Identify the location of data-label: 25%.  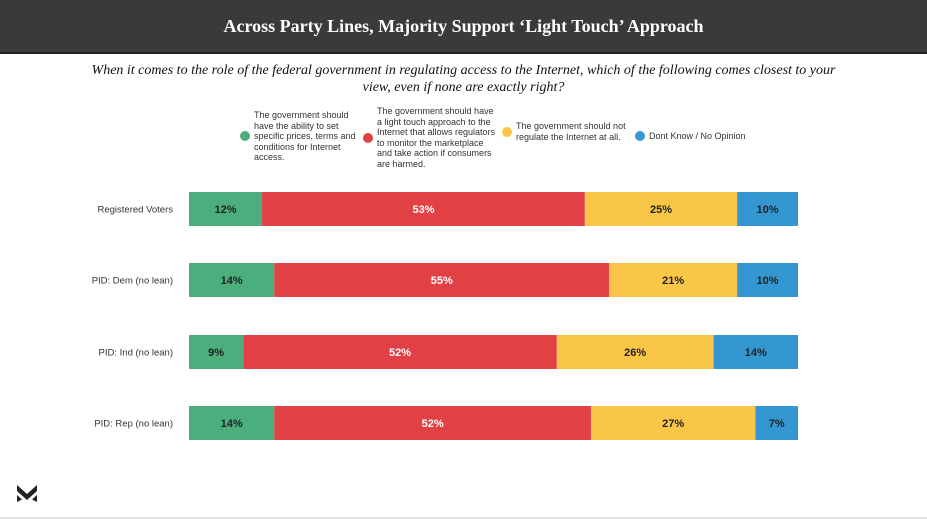
(661, 210).